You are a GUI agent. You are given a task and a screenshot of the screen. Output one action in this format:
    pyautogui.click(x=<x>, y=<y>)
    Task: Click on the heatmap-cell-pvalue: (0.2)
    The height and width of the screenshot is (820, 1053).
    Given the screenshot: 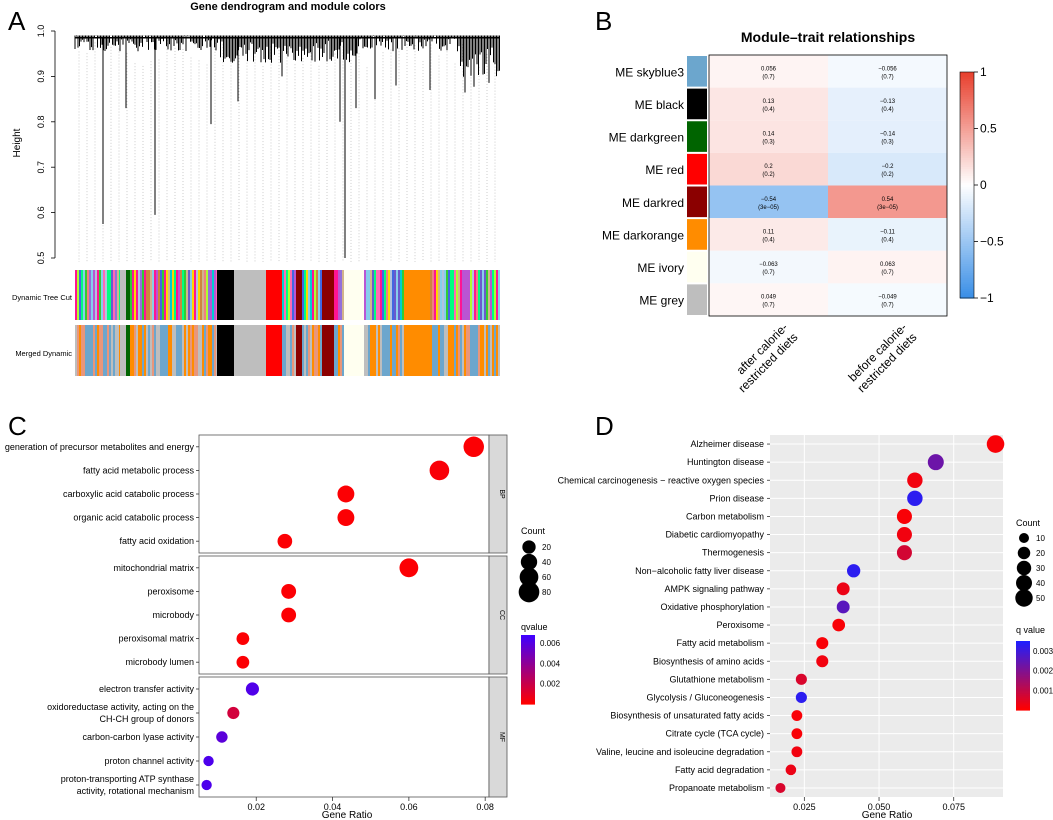 What is the action you would take?
    pyautogui.click(x=768, y=175)
    